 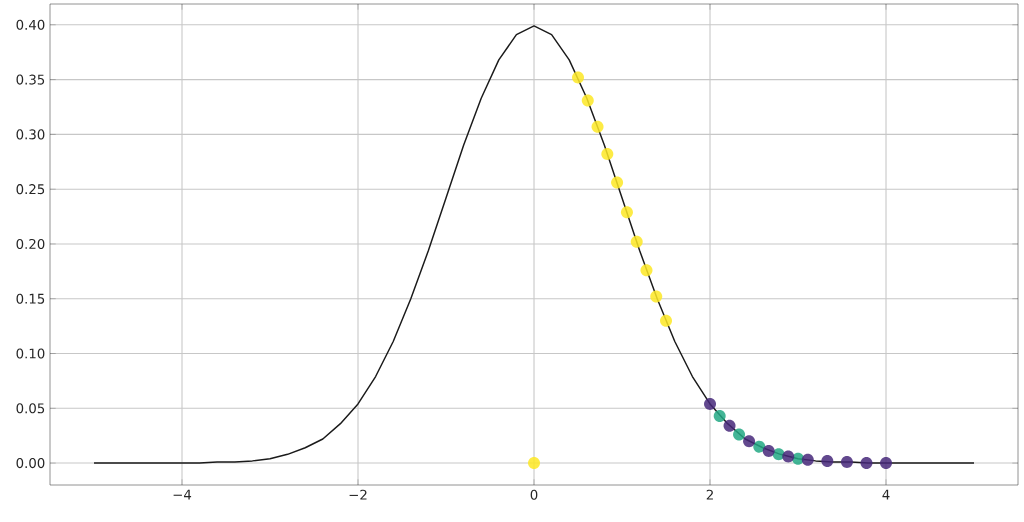 I want to click on y-tick-label: 0.05, so click(x=30, y=408).